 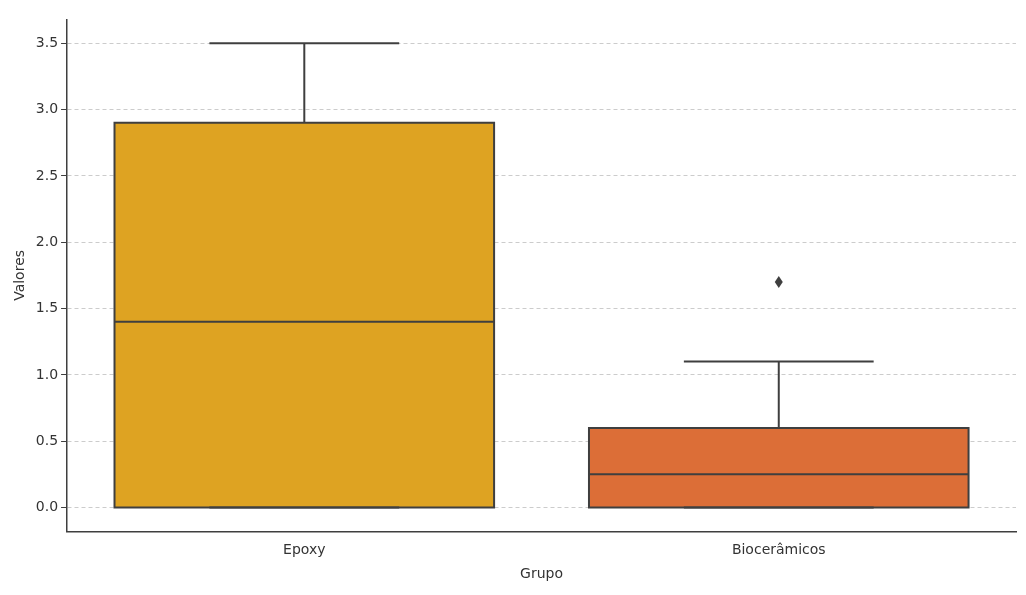 What do you see at coordinates (47, 240) in the screenshot?
I see `y-tick-label: 2.0` at bounding box center [47, 240].